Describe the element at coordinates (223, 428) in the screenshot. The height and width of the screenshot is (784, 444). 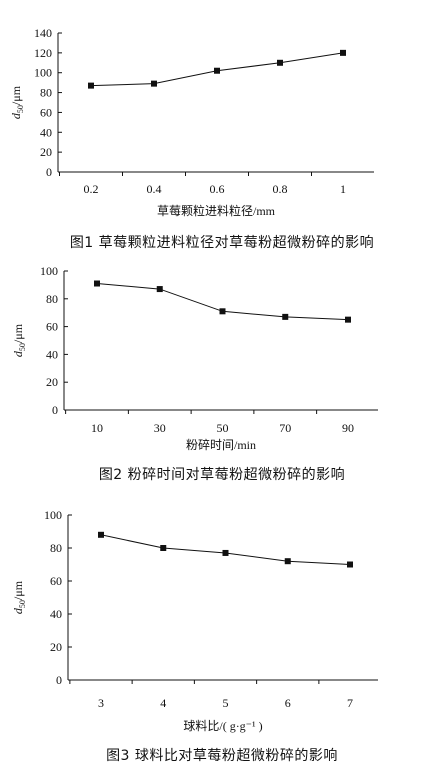
I see `x-tick-label: 50` at that location.